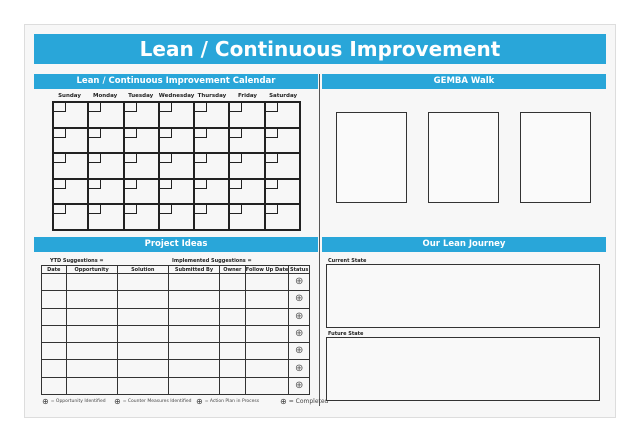 This screenshot has width=640, height=441. Describe the element at coordinates (283, 96) in the screenshot. I see `day-label: Saturday` at that location.